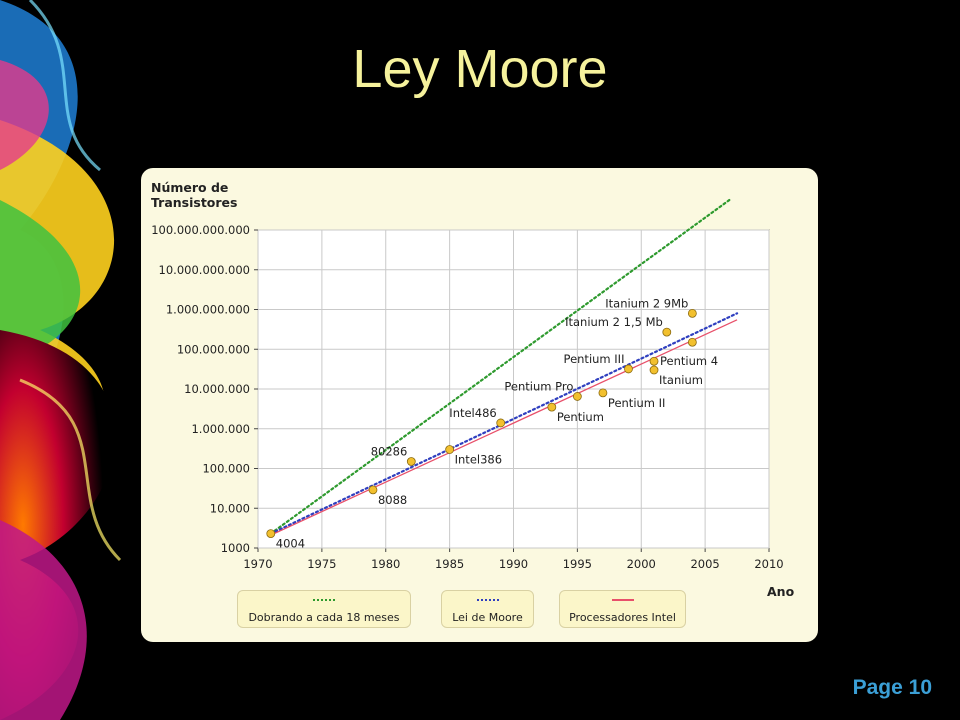 The height and width of the screenshot is (720, 960). Describe the element at coordinates (614, 322) in the screenshot. I see `processor-label: Itanium 2 1,5 Mb` at that location.